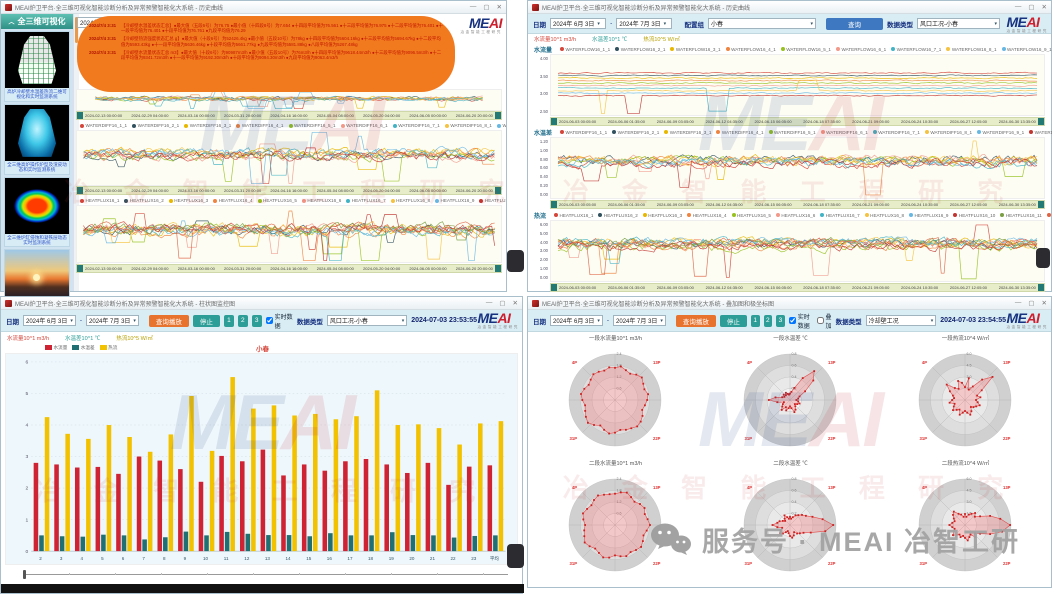 This screenshot has height=594, width=1052. Describe the element at coordinates (805, 49) in the screenshot. I see `legend-item: WATERFLOW16_5_1` at that location.